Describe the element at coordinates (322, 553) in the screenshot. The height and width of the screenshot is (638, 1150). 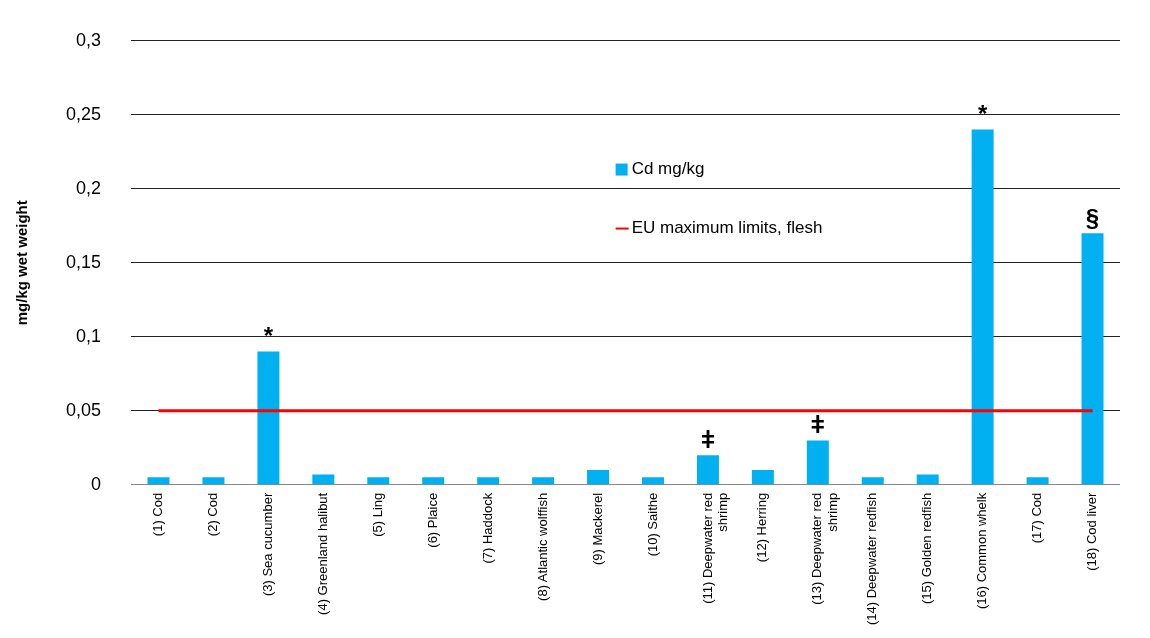
I see `x-tick-label: (4) Greenland halibut` at that location.